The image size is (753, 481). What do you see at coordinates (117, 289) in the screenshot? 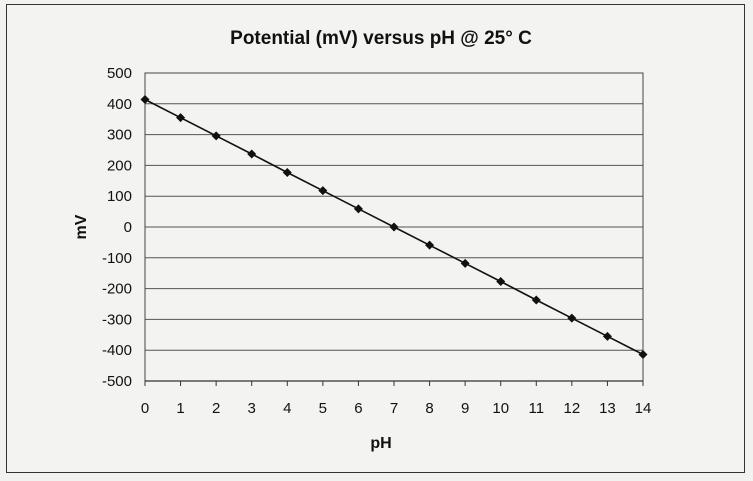
I see `y-tick-label: -200` at bounding box center [117, 289].